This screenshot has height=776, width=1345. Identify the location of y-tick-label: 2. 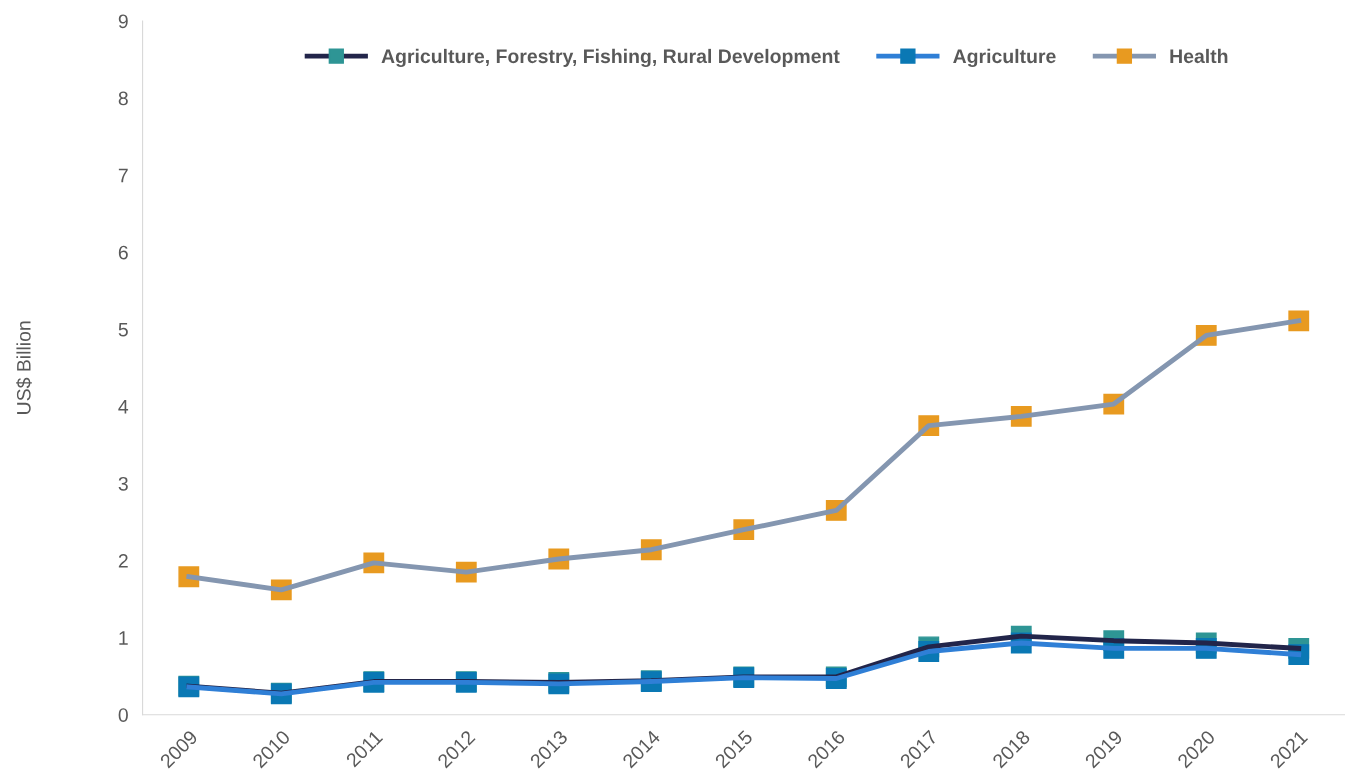
(123, 561).